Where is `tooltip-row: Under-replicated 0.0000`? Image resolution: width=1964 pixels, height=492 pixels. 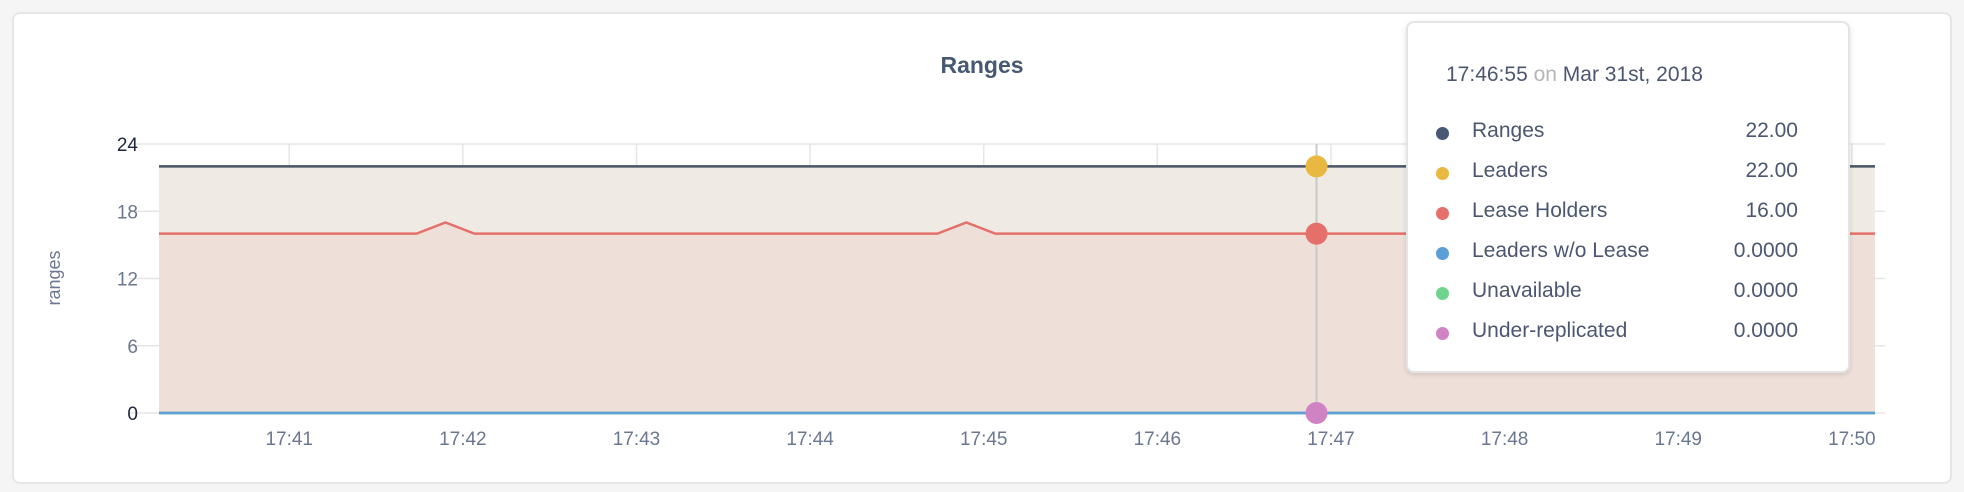 tooltip-row: Under-replicated 0.0000 is located at coordinates (1617, 334).